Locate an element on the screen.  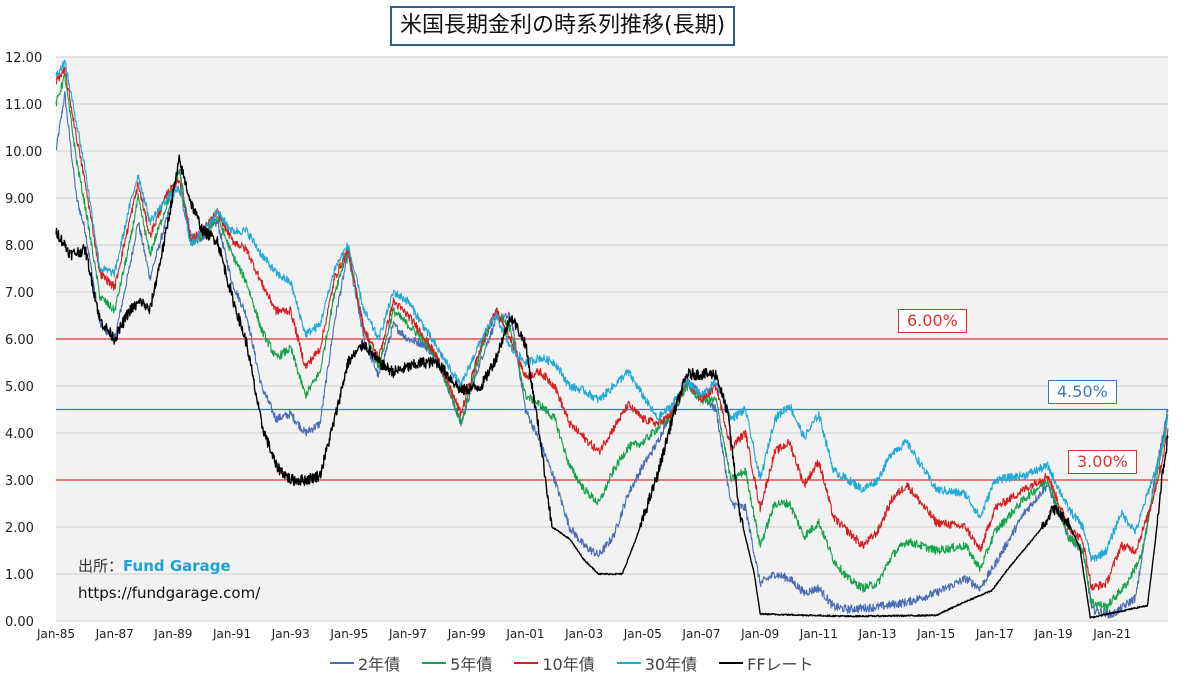
x-tick-label: Jan-95 is located at coordinates (348, 634).